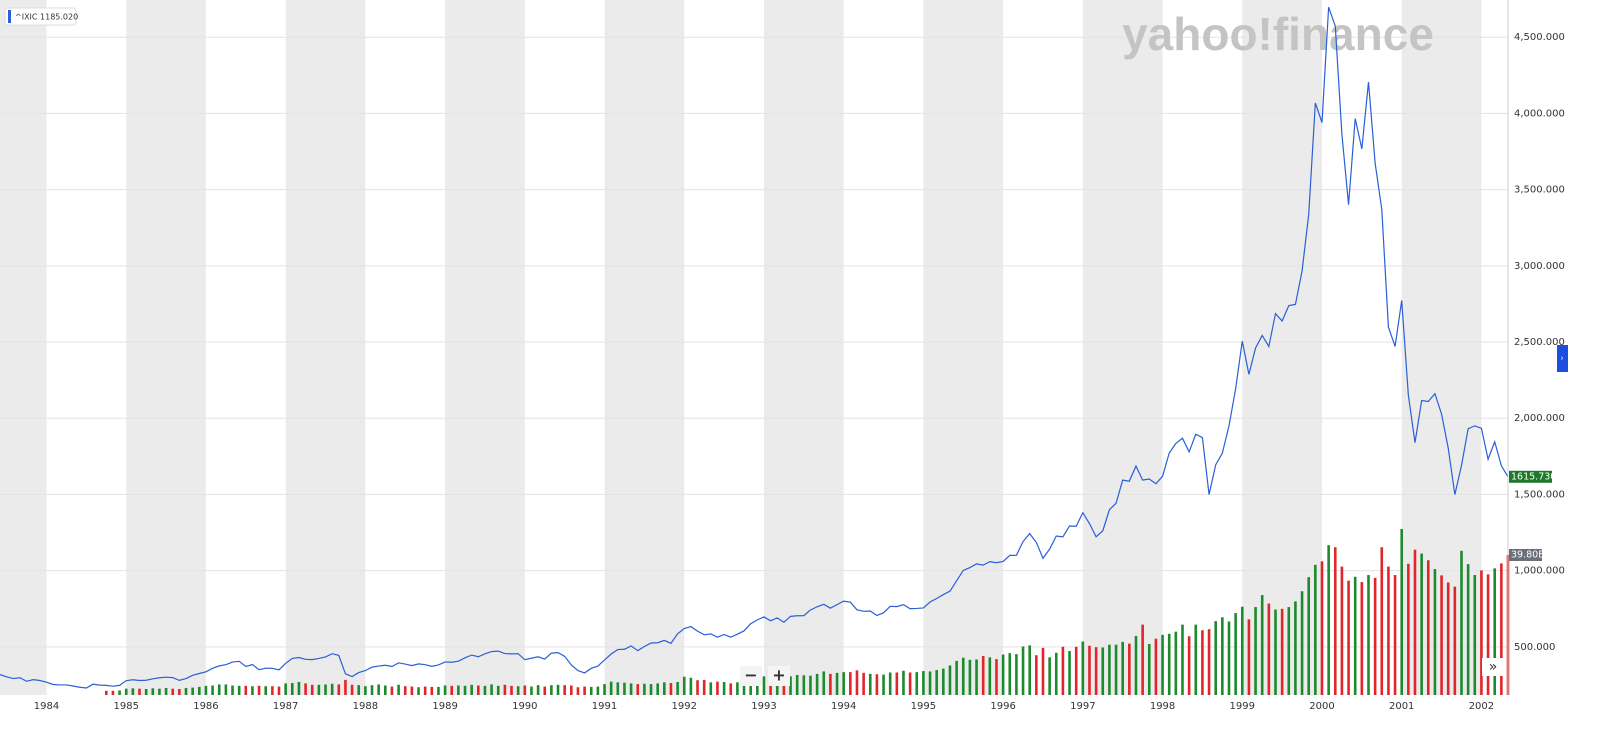  What do you see at coordinates (1082, 706) in the screenshot?
I see `x-tick-label: 1997` at bounding box center [1082, 706].